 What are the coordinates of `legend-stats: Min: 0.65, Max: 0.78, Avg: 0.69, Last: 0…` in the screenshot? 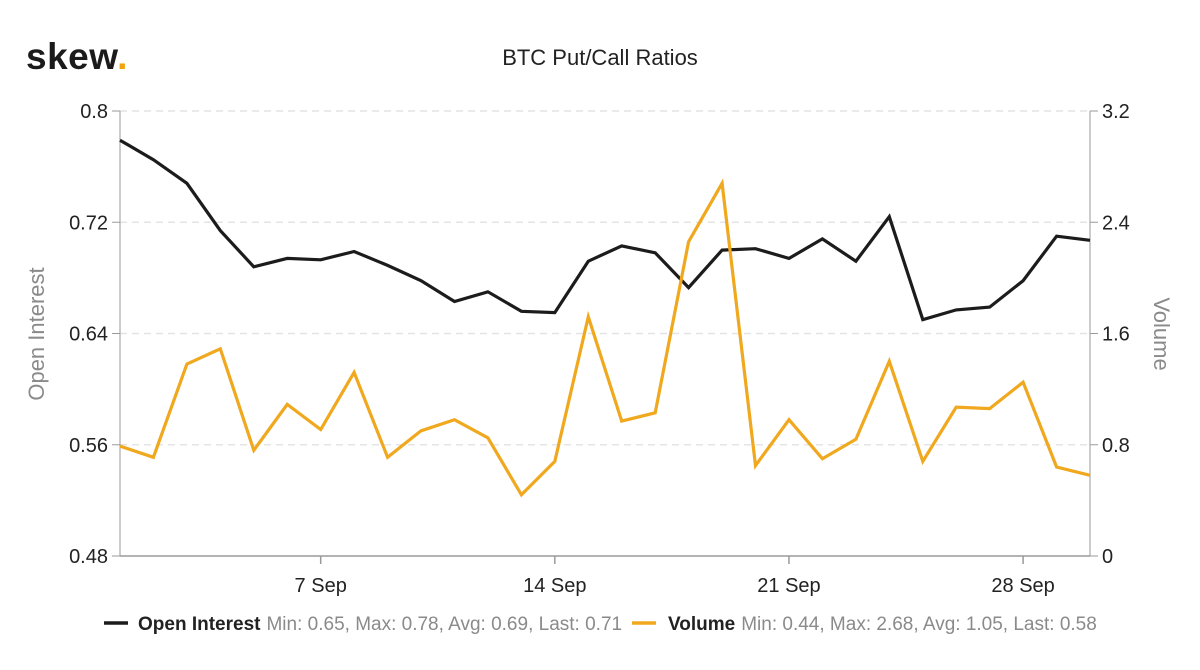 It's located at (444, 624).